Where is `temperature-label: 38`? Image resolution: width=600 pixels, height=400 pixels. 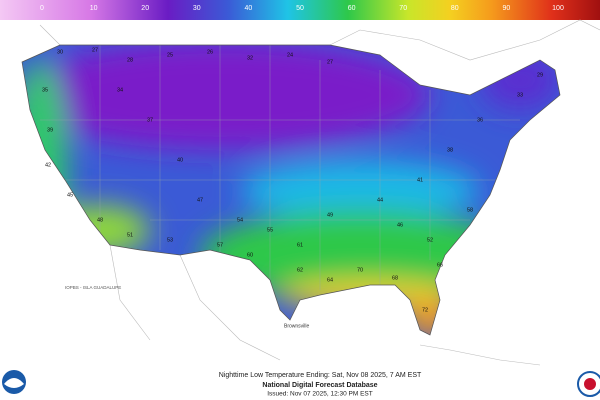
temperature-label: 38 is located at coordinates (450, 150).